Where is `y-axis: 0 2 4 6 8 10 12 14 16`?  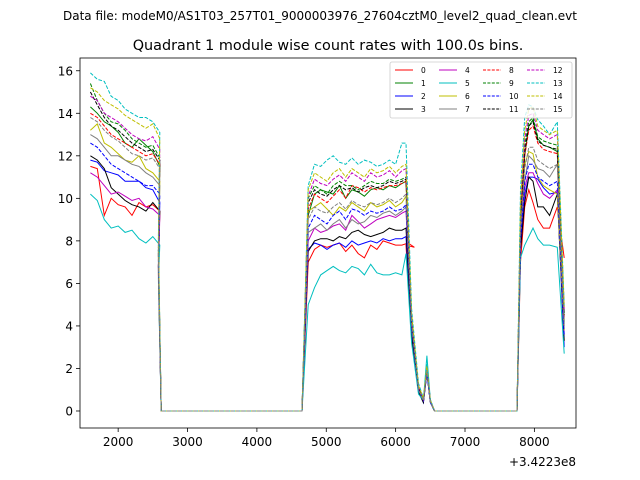 y-axis: 0 2 4 6 8 10 12 14 16 is located at coordinates (69, 241).